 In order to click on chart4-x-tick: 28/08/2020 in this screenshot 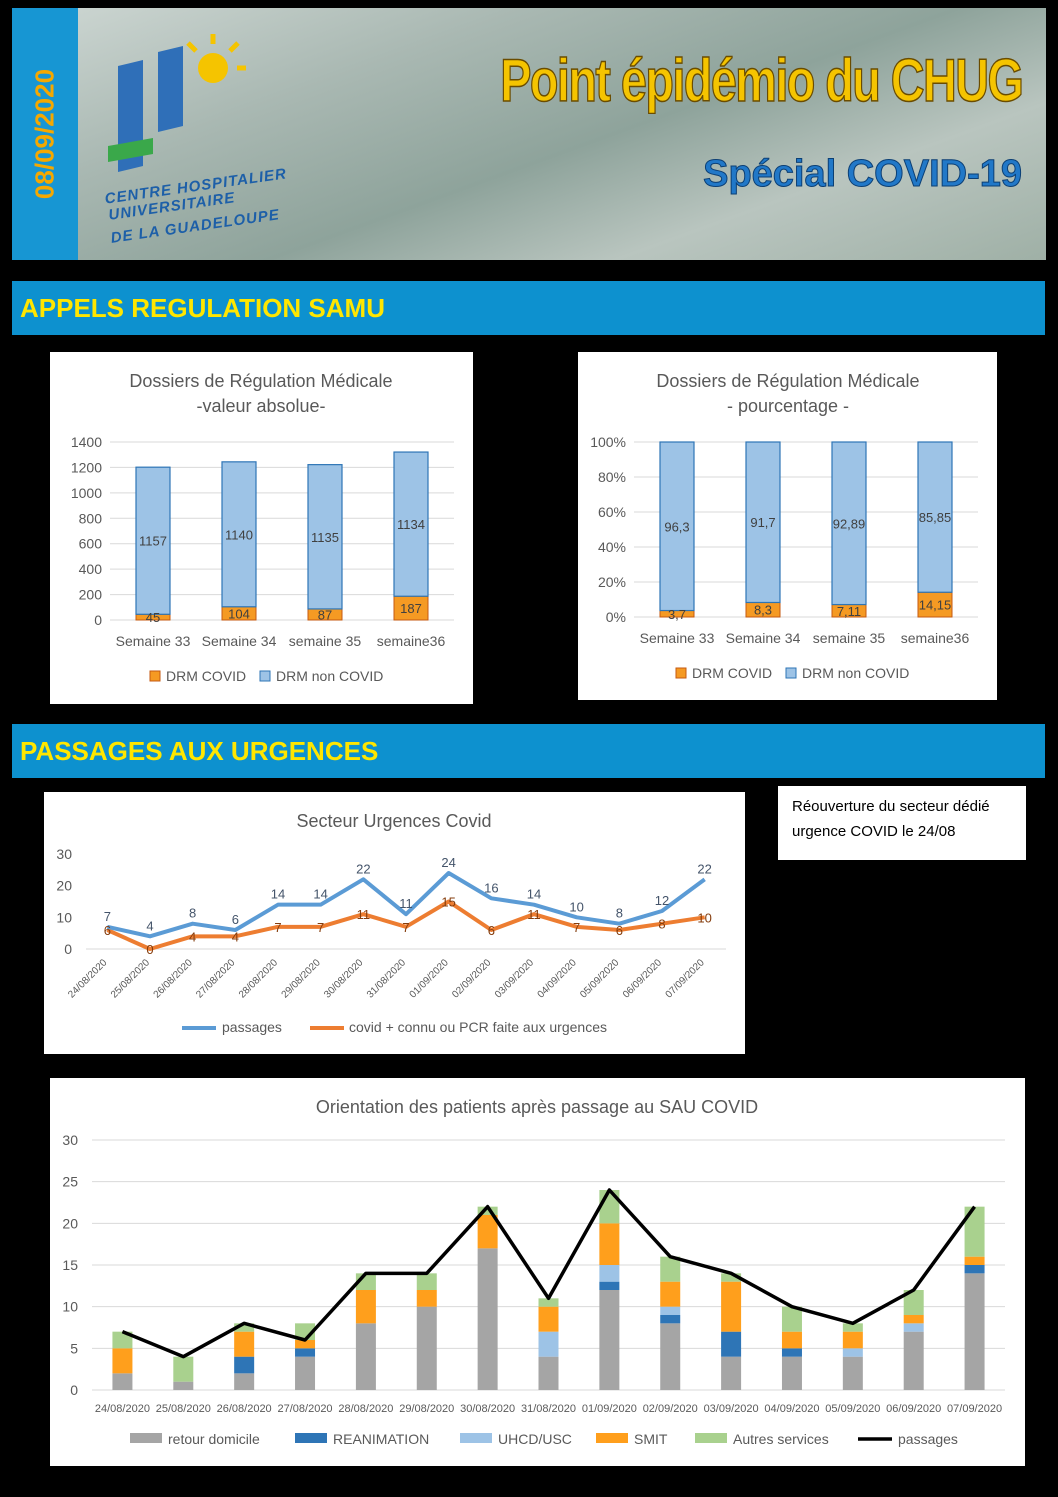, I will do `click(365, 1409)`.